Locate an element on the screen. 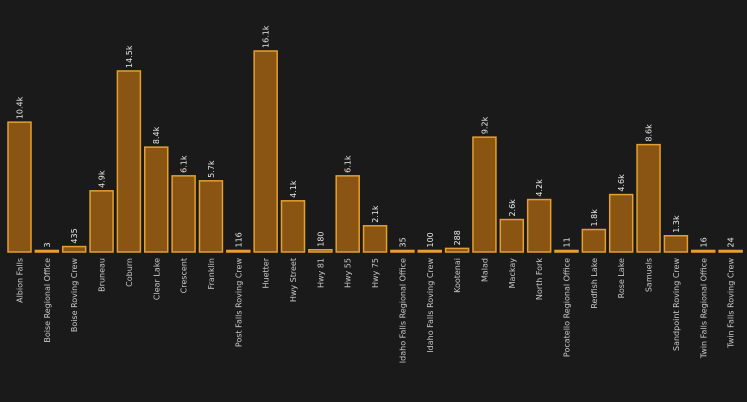 This screenshot has height=402, width=747. value-label: 5.7k is located at coordinates (211, 169).